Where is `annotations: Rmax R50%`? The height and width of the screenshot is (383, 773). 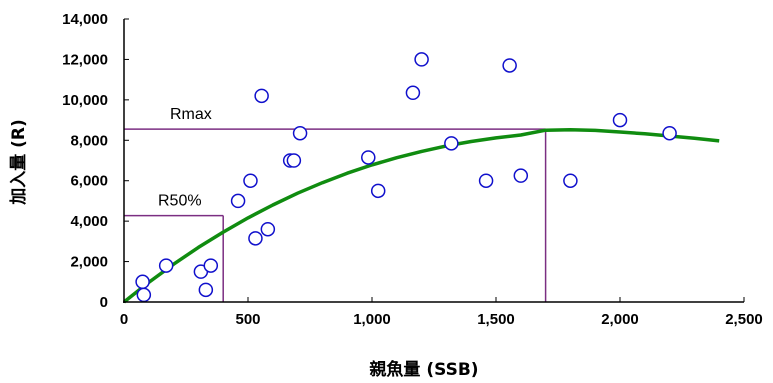 annotations: Rmax R50% is located at coordinates (185, 157).